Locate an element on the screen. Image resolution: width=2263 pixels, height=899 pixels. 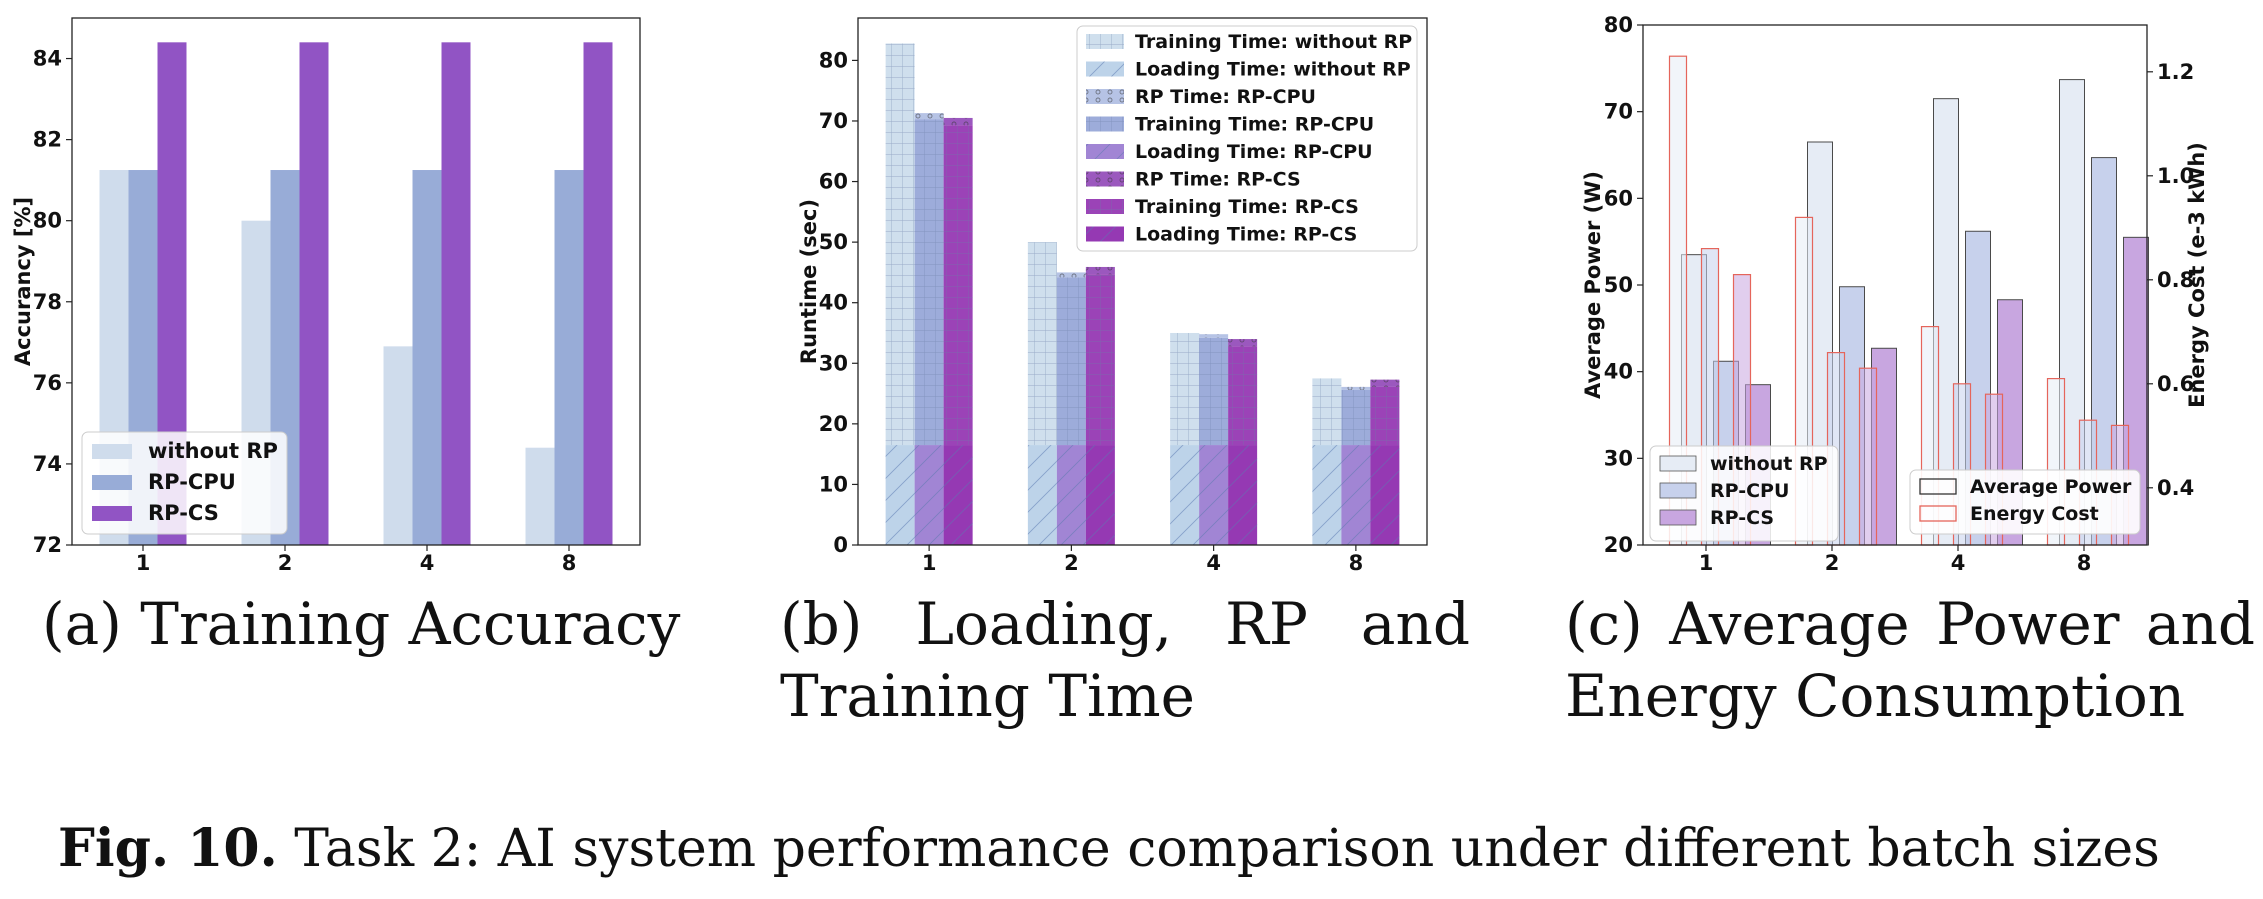
legend-label-loading-time-rp-cs: Loading Time: RP-CS is located at coordinates (1246, 235).